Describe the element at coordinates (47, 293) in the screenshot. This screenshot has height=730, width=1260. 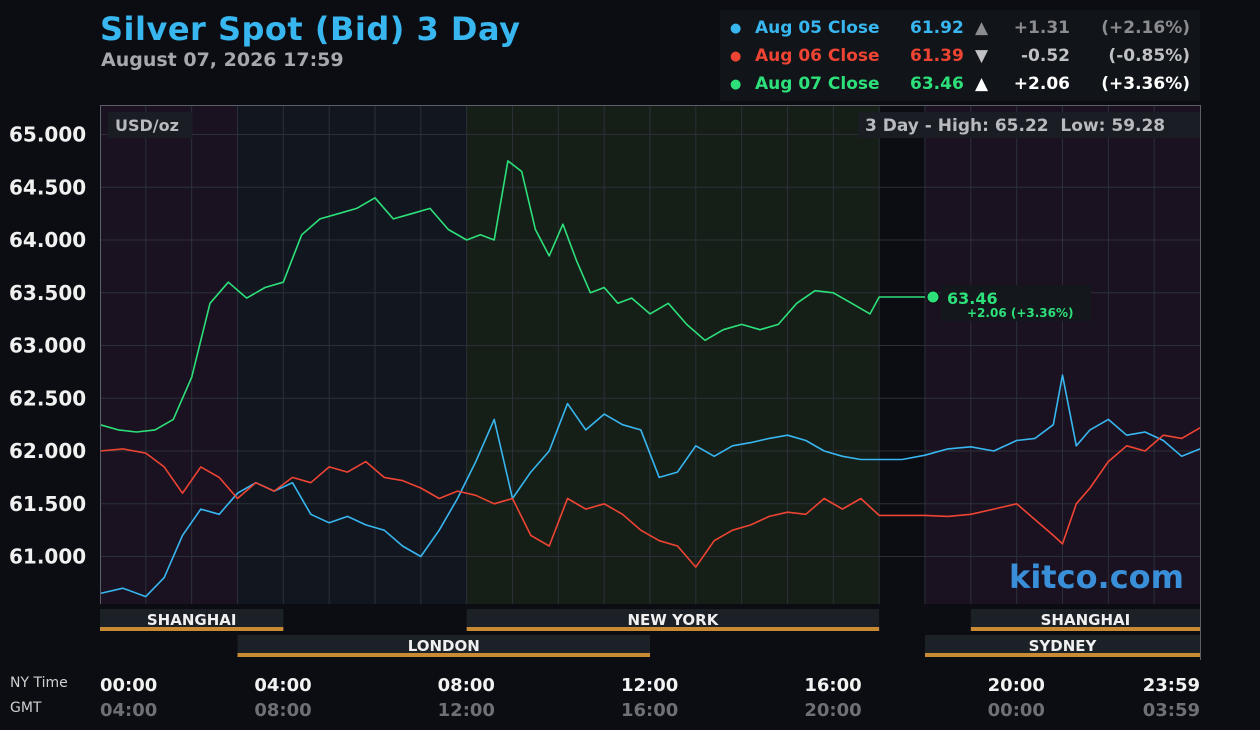
I see `y-tick-label: 63.500` at that location.